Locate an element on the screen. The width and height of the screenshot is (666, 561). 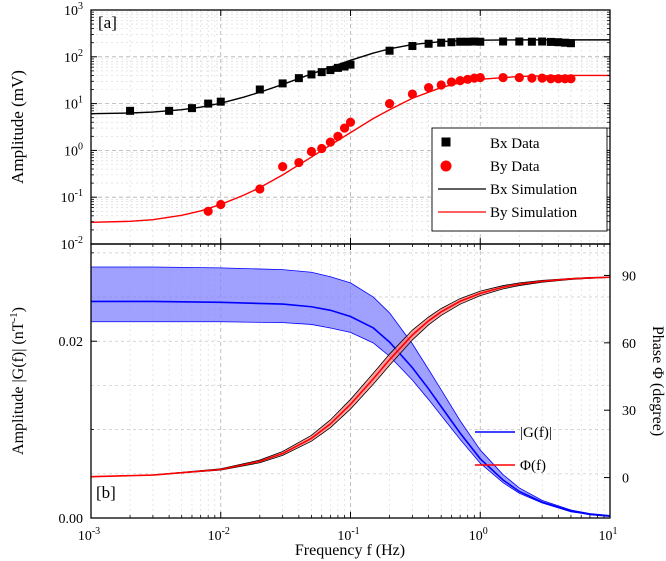
y-tick-label: 10² is located at coordinates (73, 57).